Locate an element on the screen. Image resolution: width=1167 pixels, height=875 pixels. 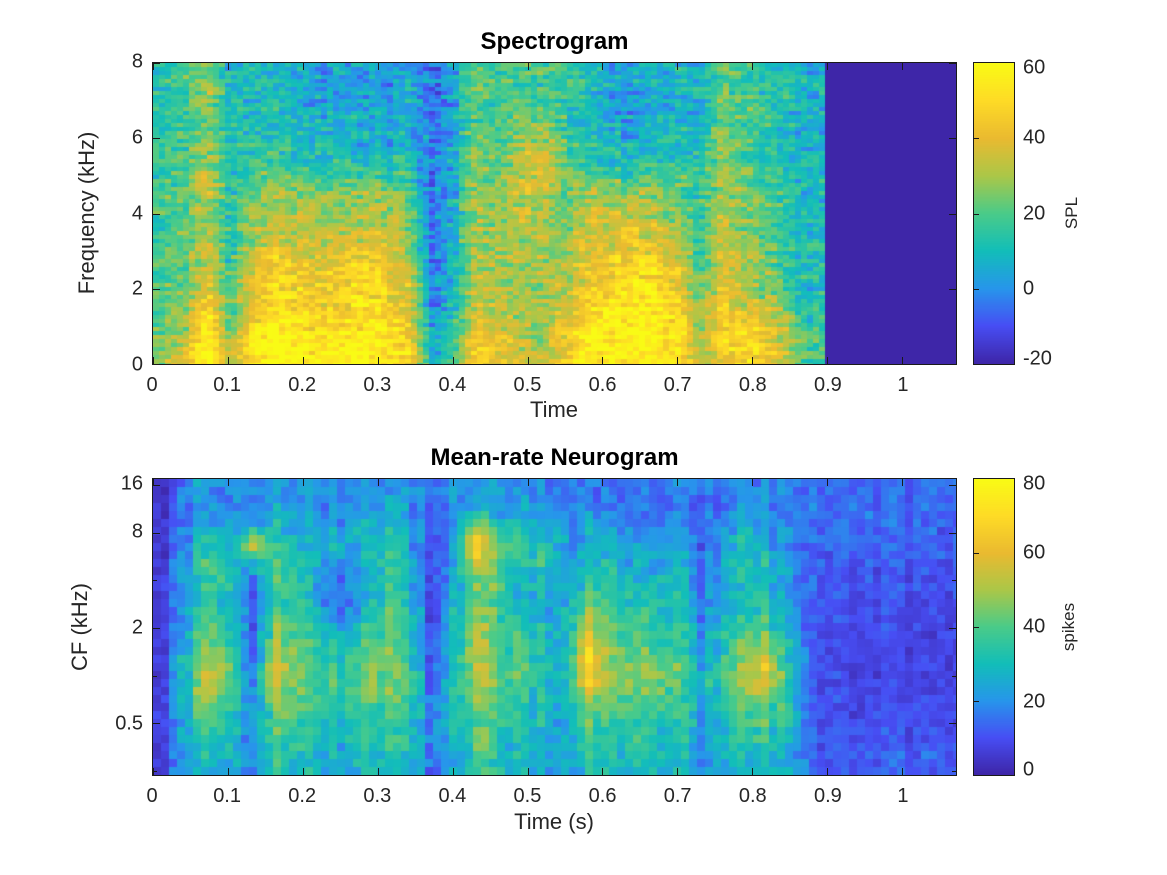
x-tick-label: 0.3 is located at coordinates (377, 796).